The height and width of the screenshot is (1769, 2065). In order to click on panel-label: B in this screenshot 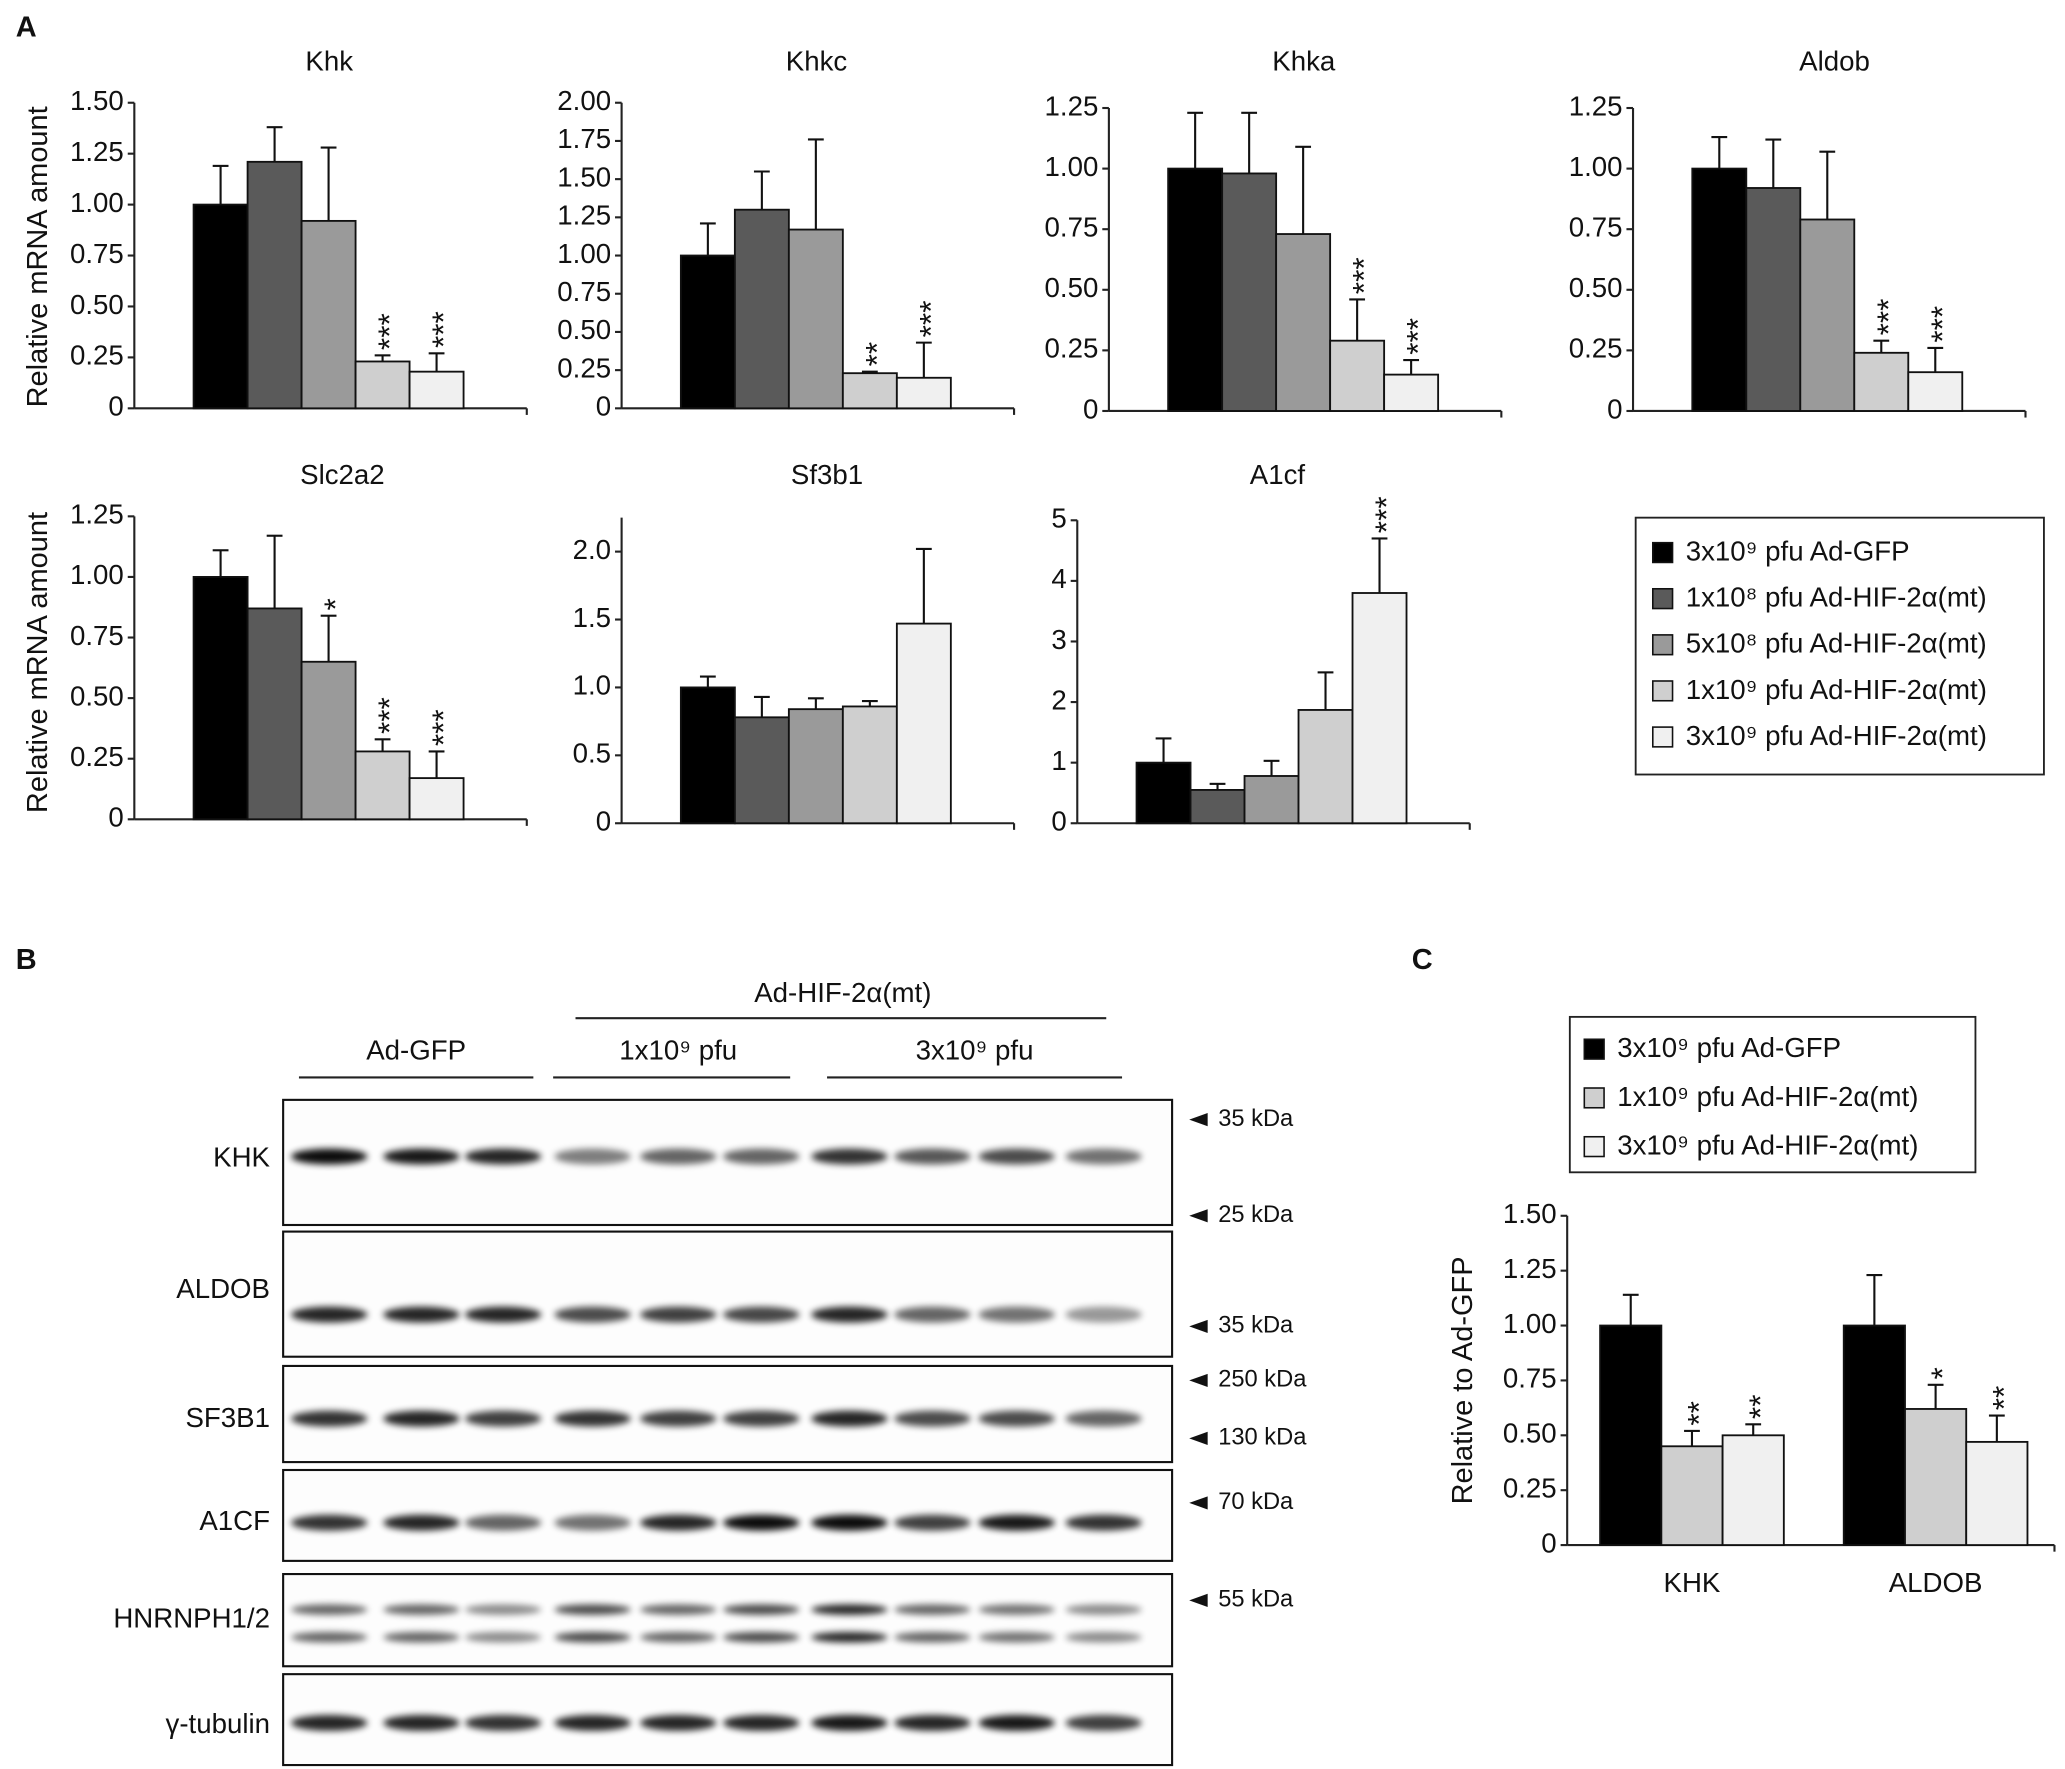, I will do `click(26, 960)`.